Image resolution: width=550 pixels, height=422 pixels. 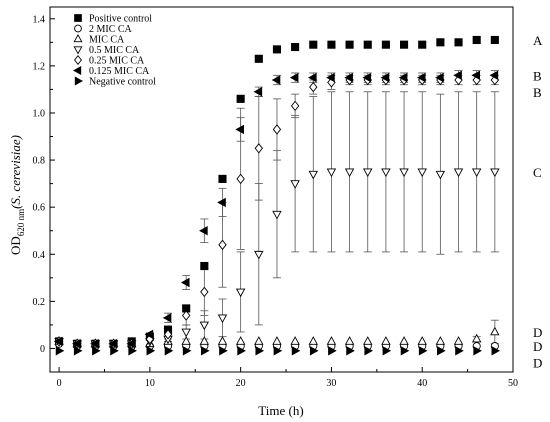 What do you see at coordinates (42, 349) in the screenshot?
I see `y-tick-label: 0` at bounding box center [42, 349].